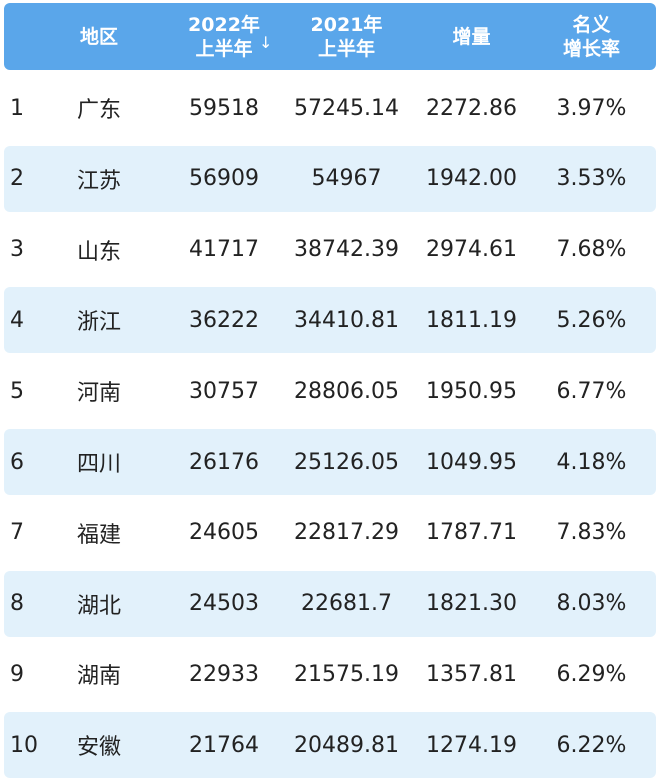  I want to click on cell-rate: 6.29%, so click(591, 674).